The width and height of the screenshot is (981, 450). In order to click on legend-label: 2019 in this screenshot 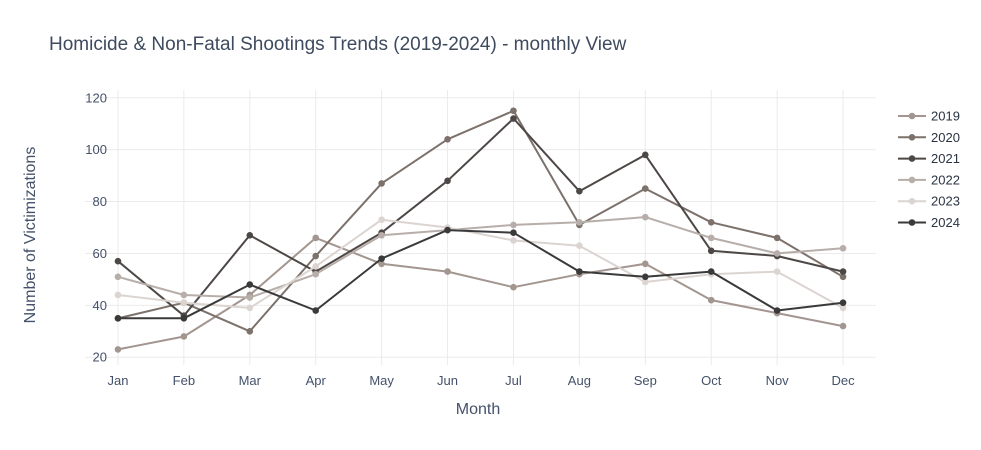, I will do `click(945, 116)`.